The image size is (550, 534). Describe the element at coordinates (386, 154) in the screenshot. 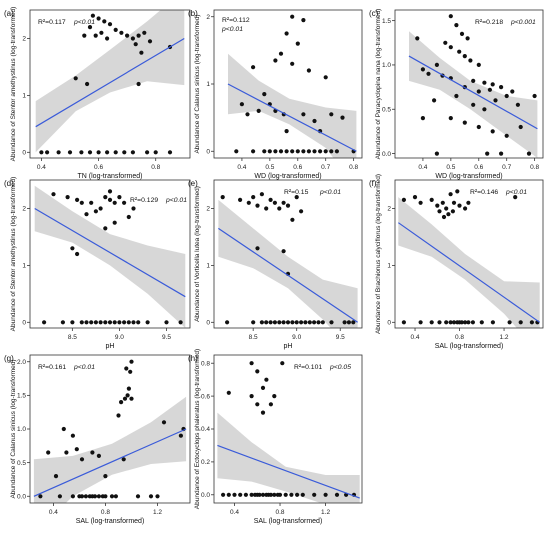

I see `y-tick-label: 0.0` at that location.